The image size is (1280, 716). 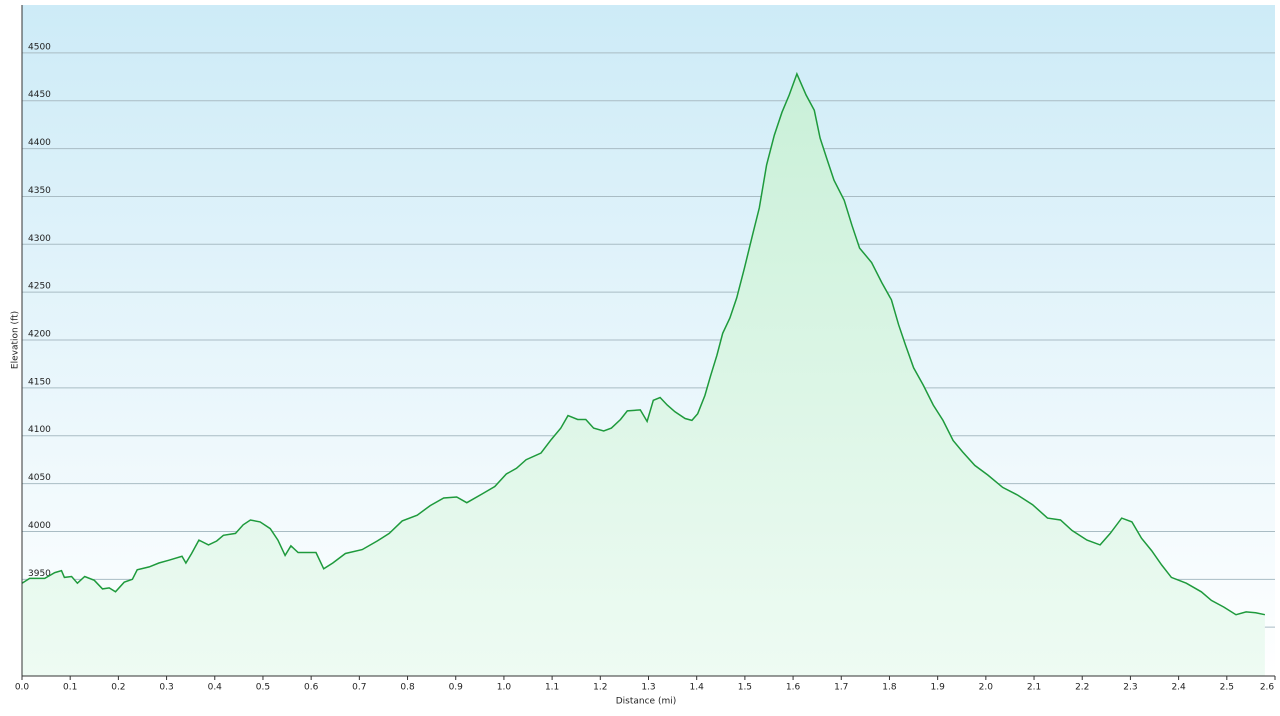 What do you see at coordinates (1267, 688) in the screenshot?
I see `x-tick-label: 2.6` at bounding box center [1267, 688].